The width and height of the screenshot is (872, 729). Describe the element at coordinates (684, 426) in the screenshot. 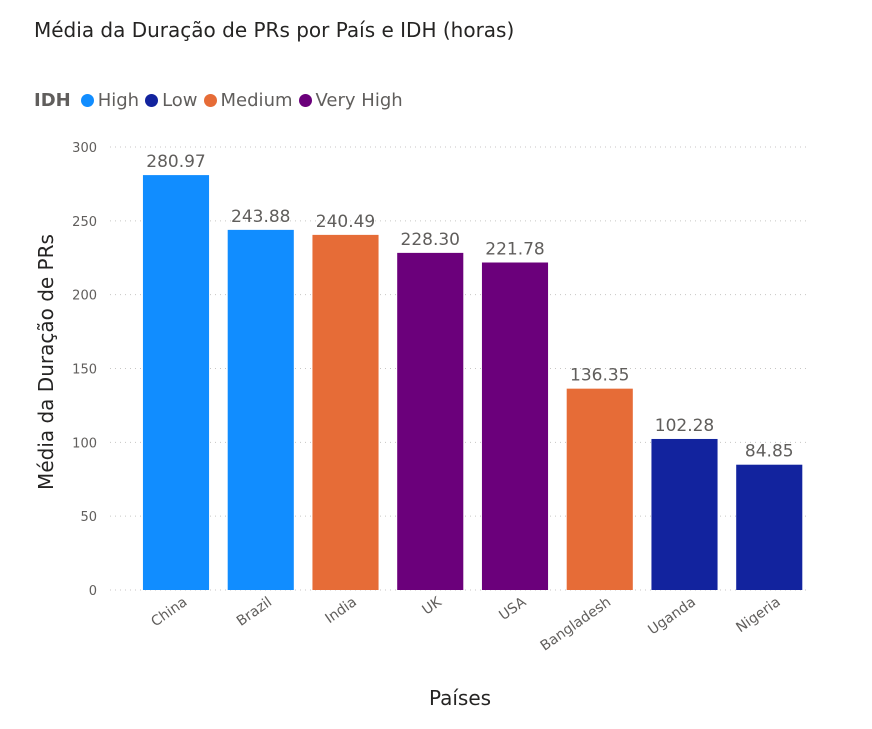

I see `data-label: 102.28` at that location.